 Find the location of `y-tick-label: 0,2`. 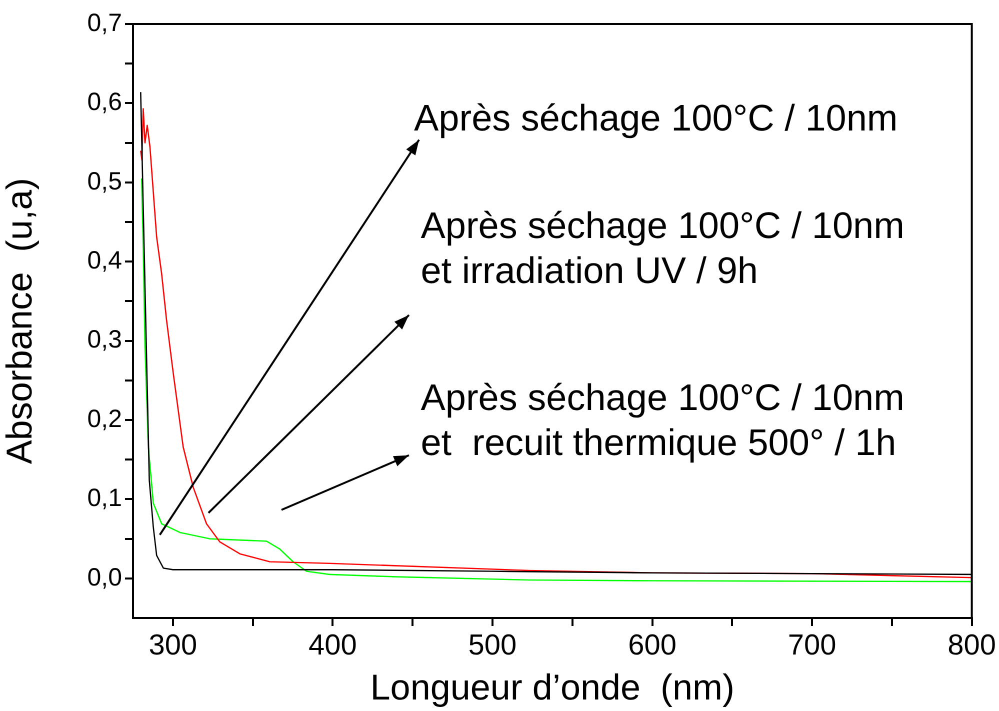

y-tick-label: 0,2 is located at coordinates (104, 418).